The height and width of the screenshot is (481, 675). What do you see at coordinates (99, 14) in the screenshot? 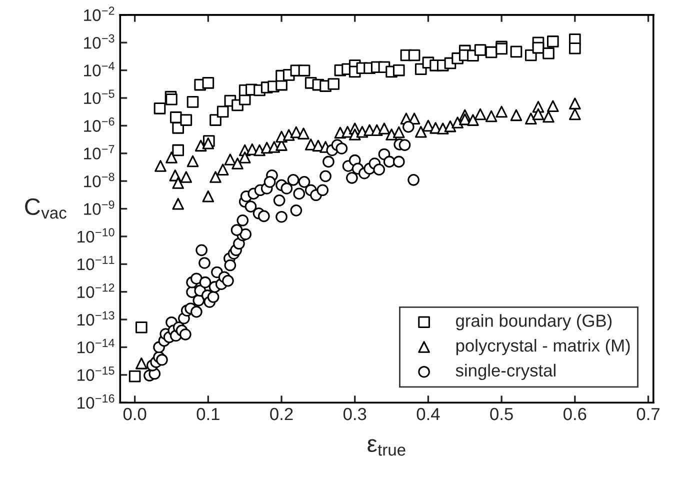
I see `y-tick-label: 10$^{−2}$` at bounding box center [99, 14].